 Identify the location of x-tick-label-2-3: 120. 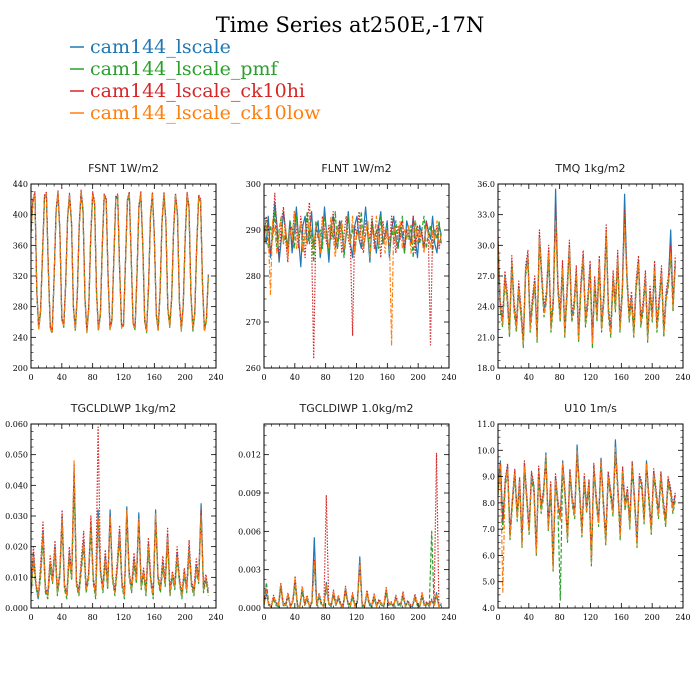
(356, 377).